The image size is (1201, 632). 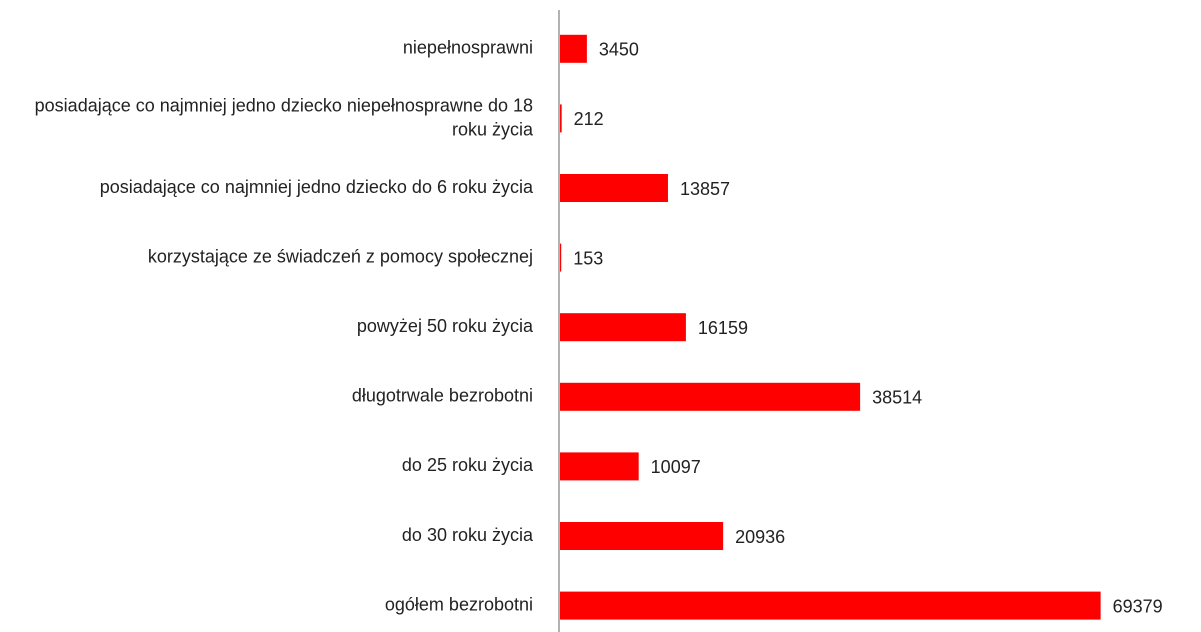 I want to click on data-label: 38514, so click(x=897, y=398).